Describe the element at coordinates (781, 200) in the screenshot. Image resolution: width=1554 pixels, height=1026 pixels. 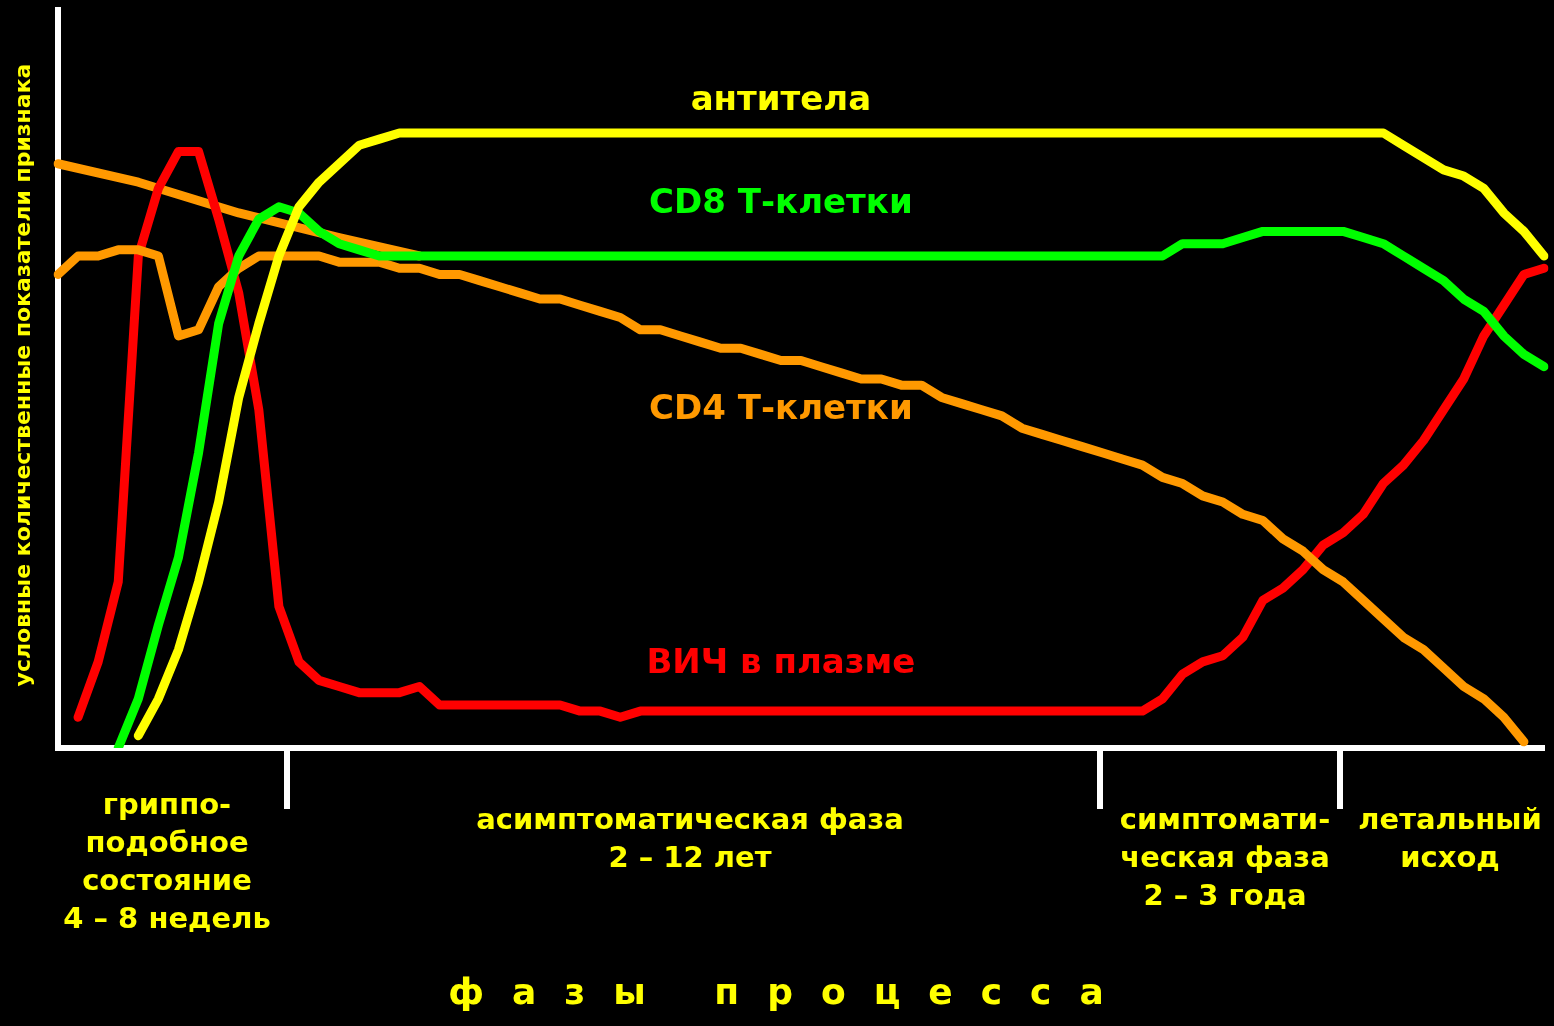
I see `series-label: CD8 Т-клетки` at that location.